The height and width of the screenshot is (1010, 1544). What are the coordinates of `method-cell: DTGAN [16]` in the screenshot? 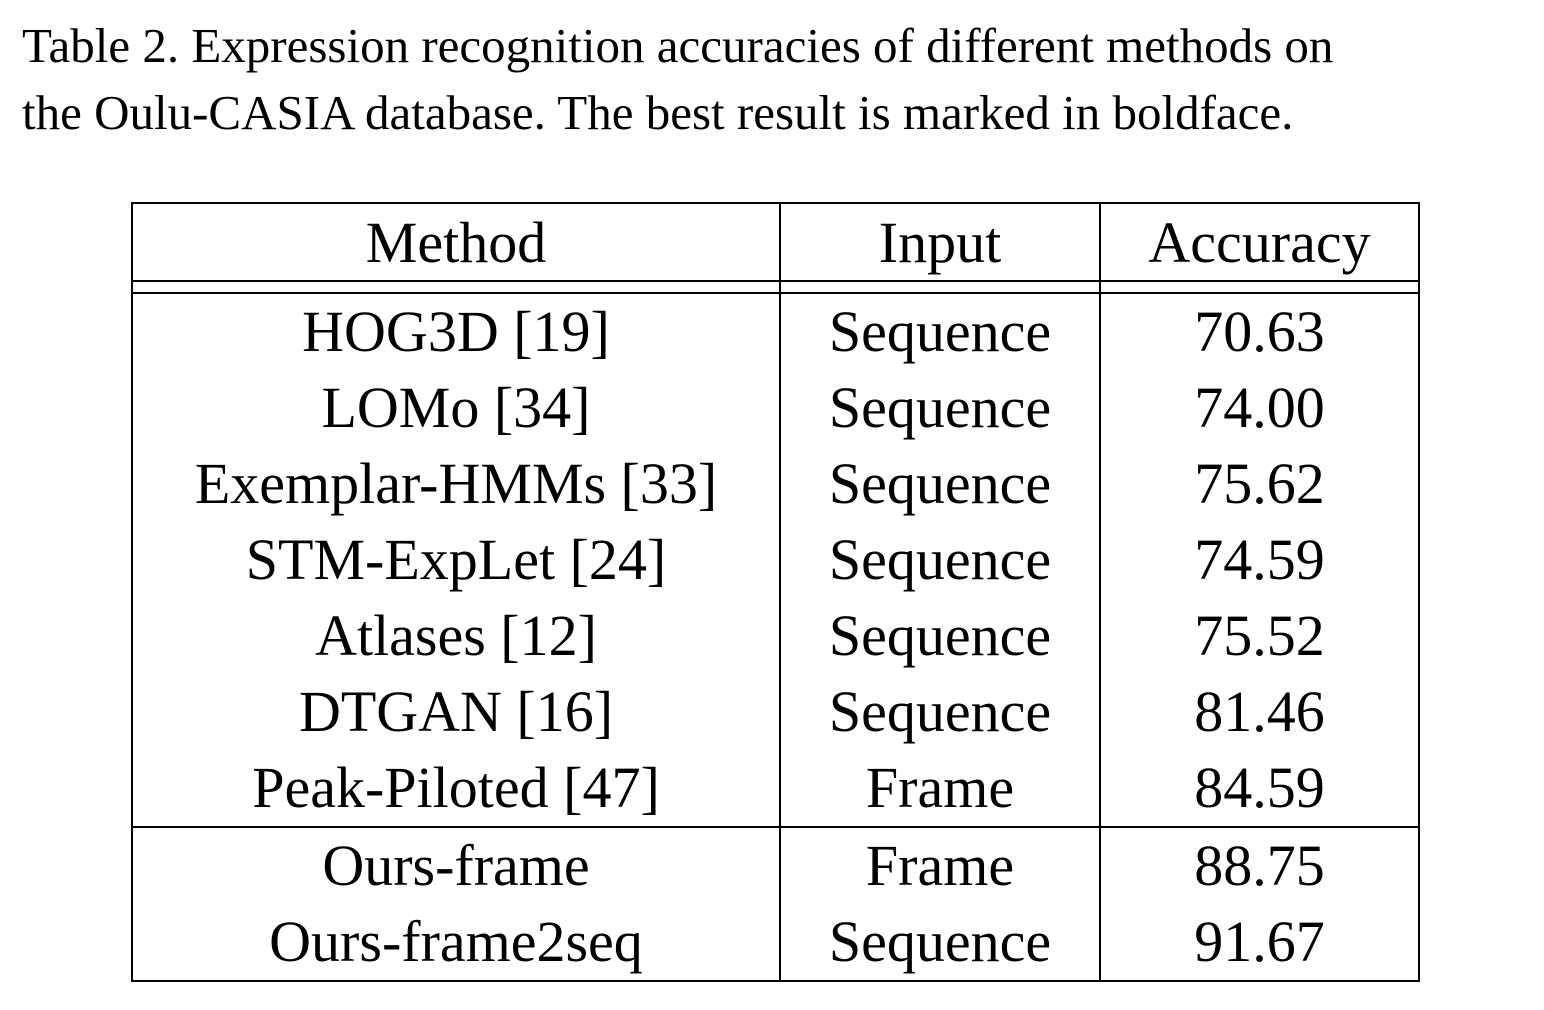 It's located at (456, 712).